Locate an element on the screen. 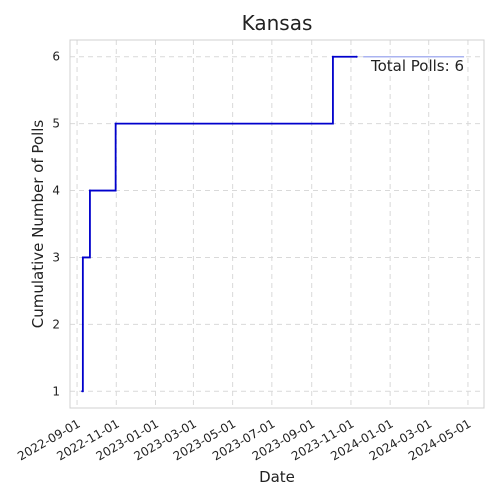  y-axis-label: Cumulative Number of Polls is located at coordinates (38, 224).